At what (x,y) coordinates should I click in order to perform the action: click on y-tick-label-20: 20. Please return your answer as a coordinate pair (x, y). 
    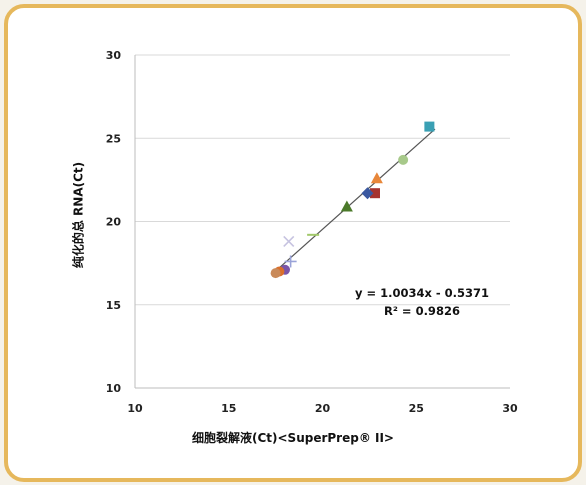
    Looking at the image, I should click on (114, 222).